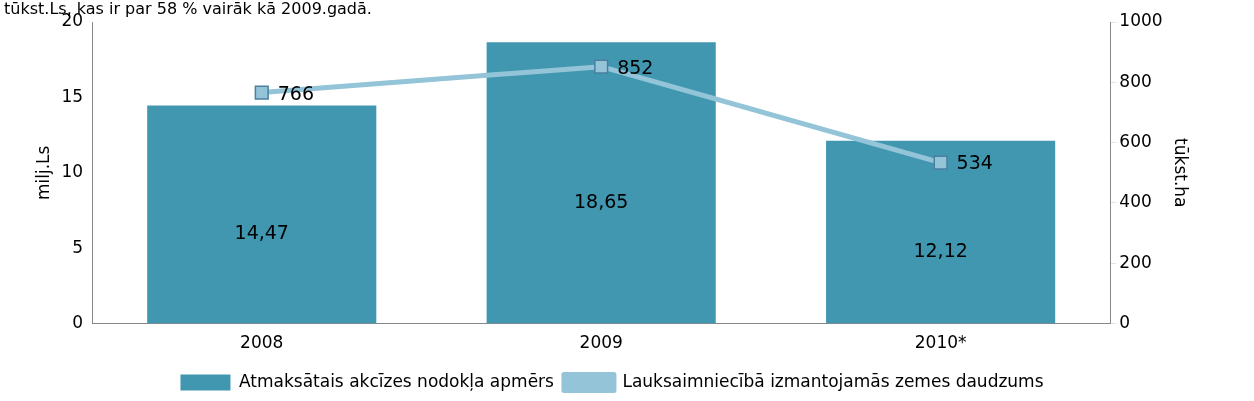 The width and height of the screenshot is (1254, 401). Describe the element at coordinates (72, 95) in the screenshot. I see `y-tick-label: 15` at that location.